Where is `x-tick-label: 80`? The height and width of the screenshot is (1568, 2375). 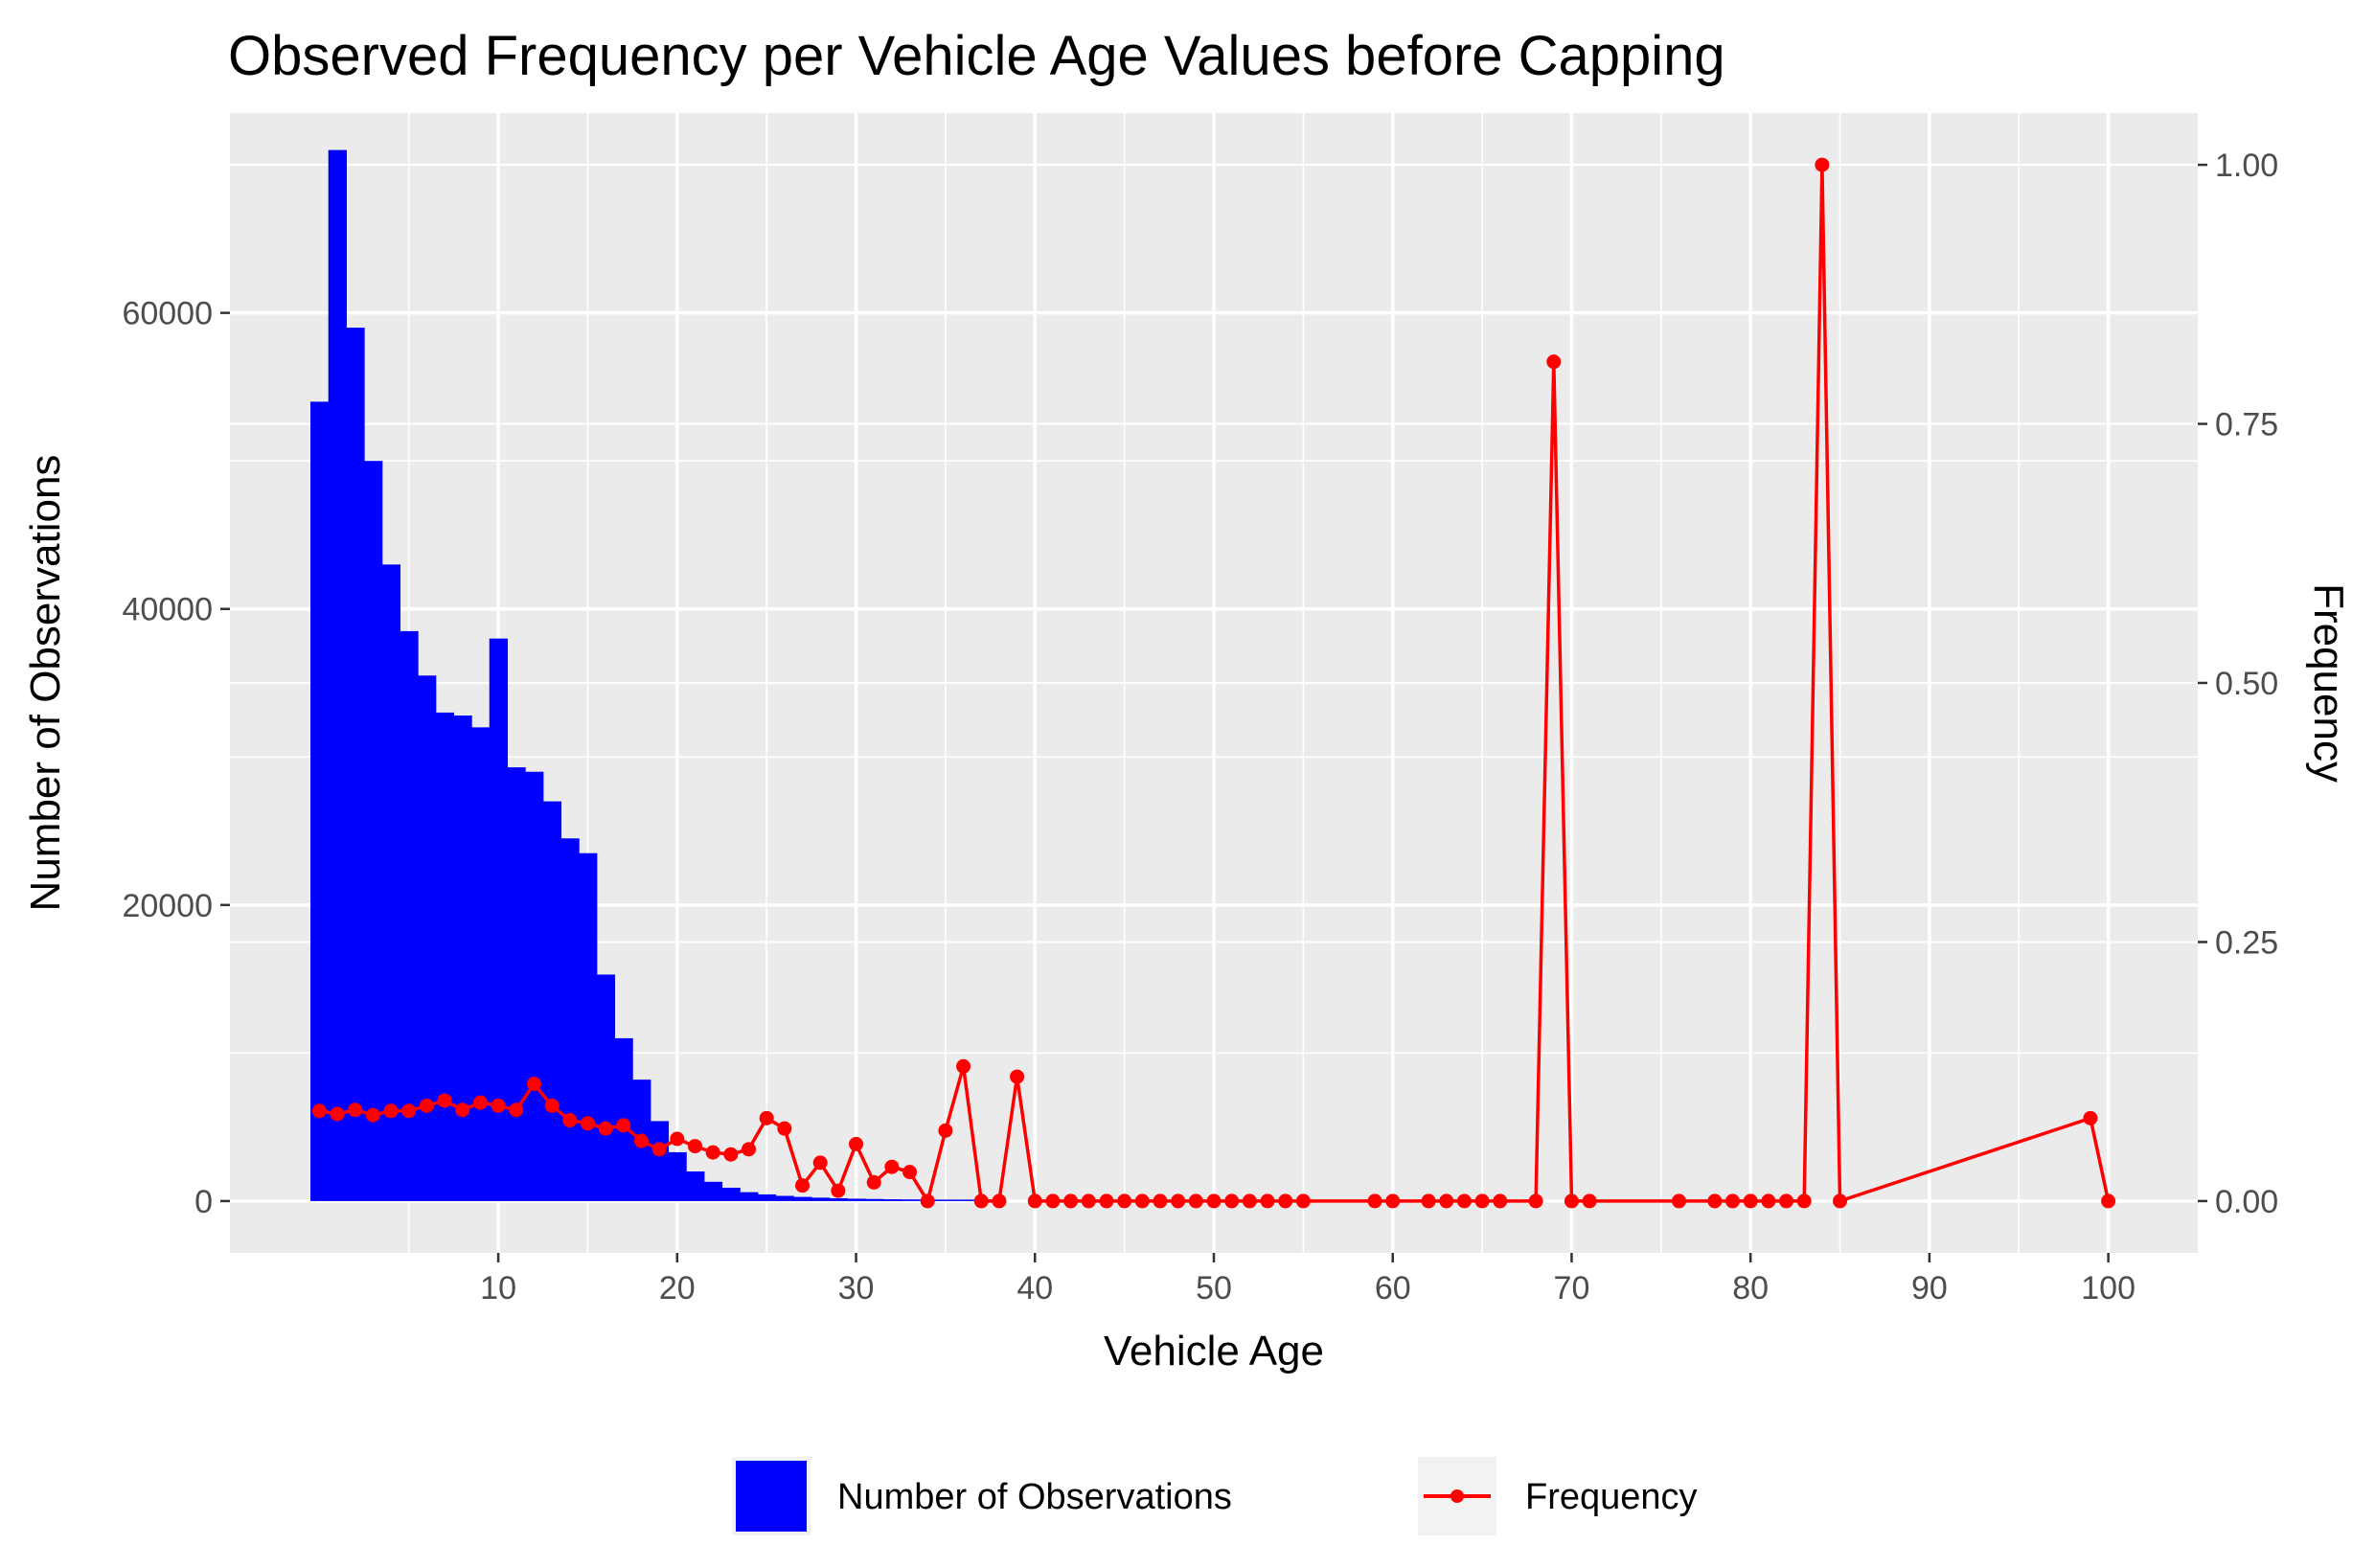 x-tick-label: 80 is located at coordinates (1751, 1288).